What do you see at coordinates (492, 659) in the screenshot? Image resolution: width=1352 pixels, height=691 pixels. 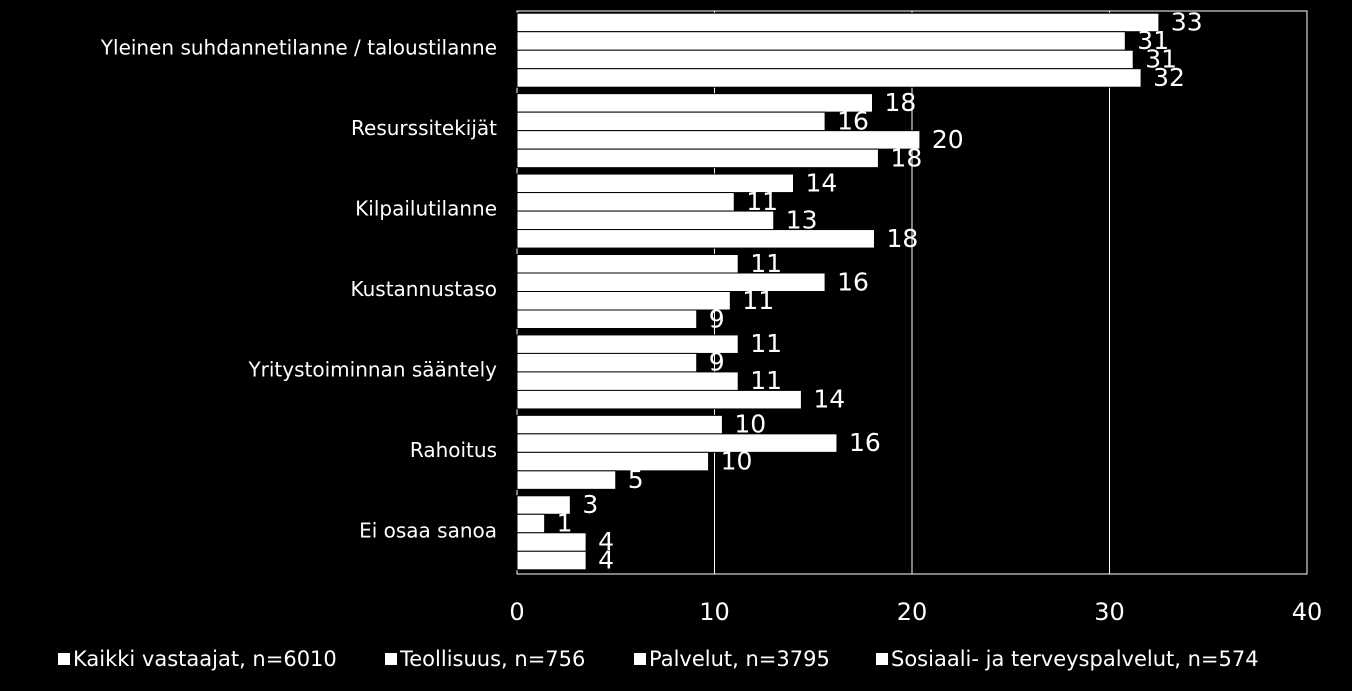 I see `legend-entry: Teollisuus, n=756` at bounding box center [492, 659].